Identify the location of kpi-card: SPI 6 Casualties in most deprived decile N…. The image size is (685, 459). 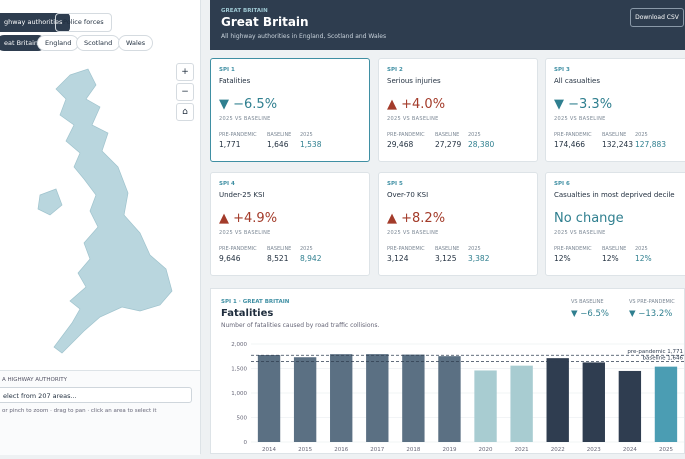
(615, 224).